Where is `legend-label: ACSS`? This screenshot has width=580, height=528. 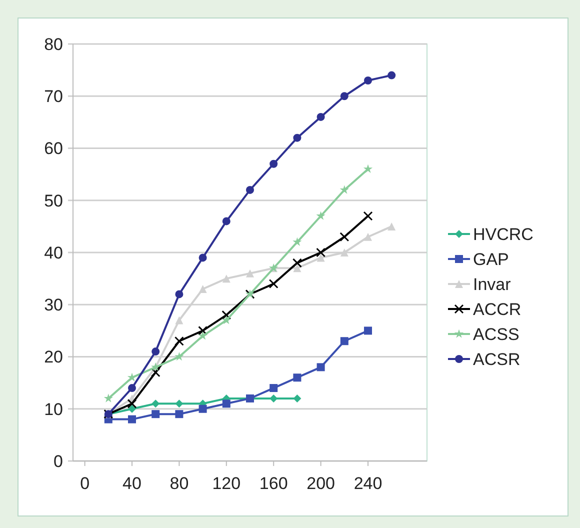
legend-label: ACSS is located at coordinates (496, 334).